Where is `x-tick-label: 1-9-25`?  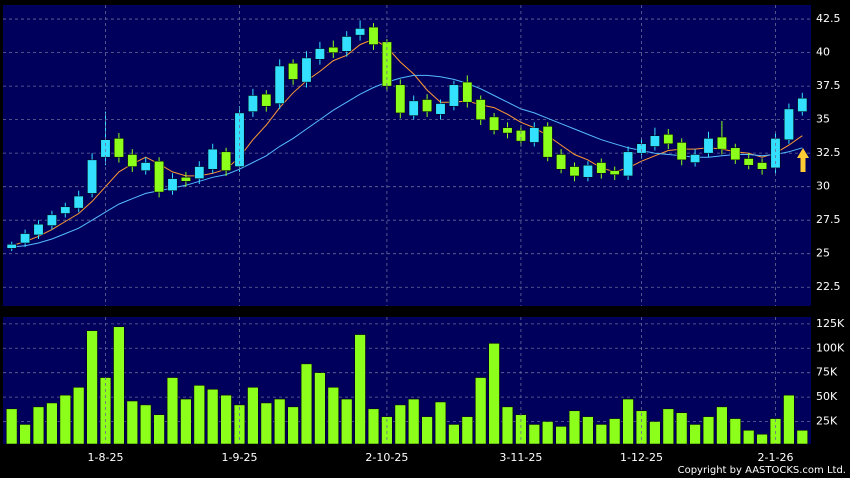 x-tick-label: 1-9-25 is located at coordinates (240, 457).